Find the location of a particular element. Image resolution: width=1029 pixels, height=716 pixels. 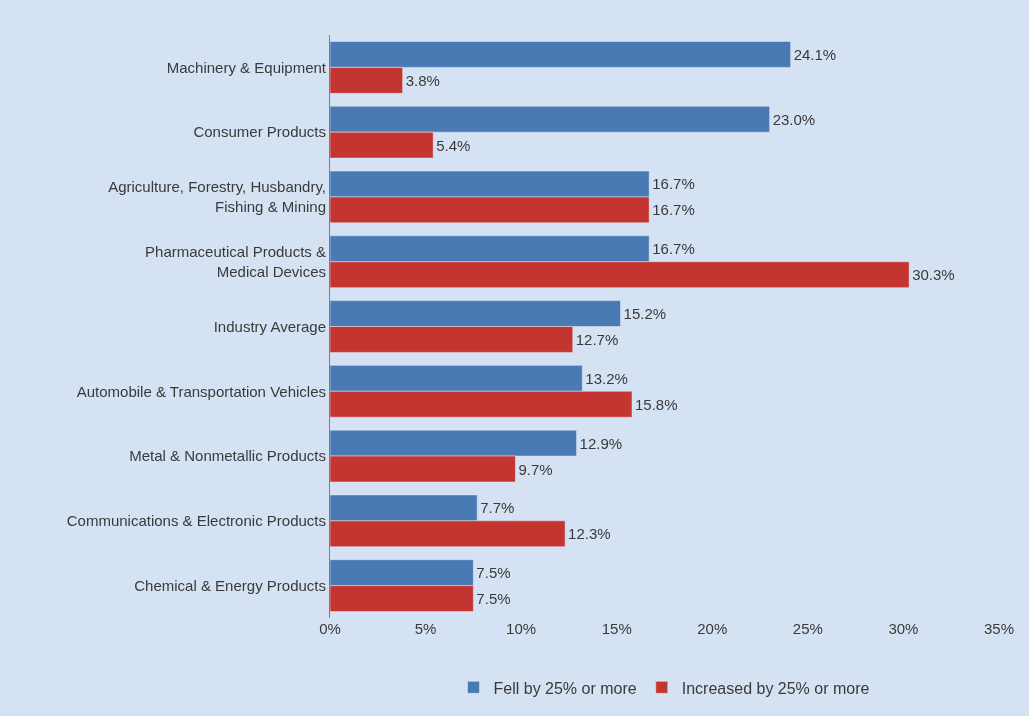

y-tick-label: Communications & Electronic Products is located at coordinates (196, 521).